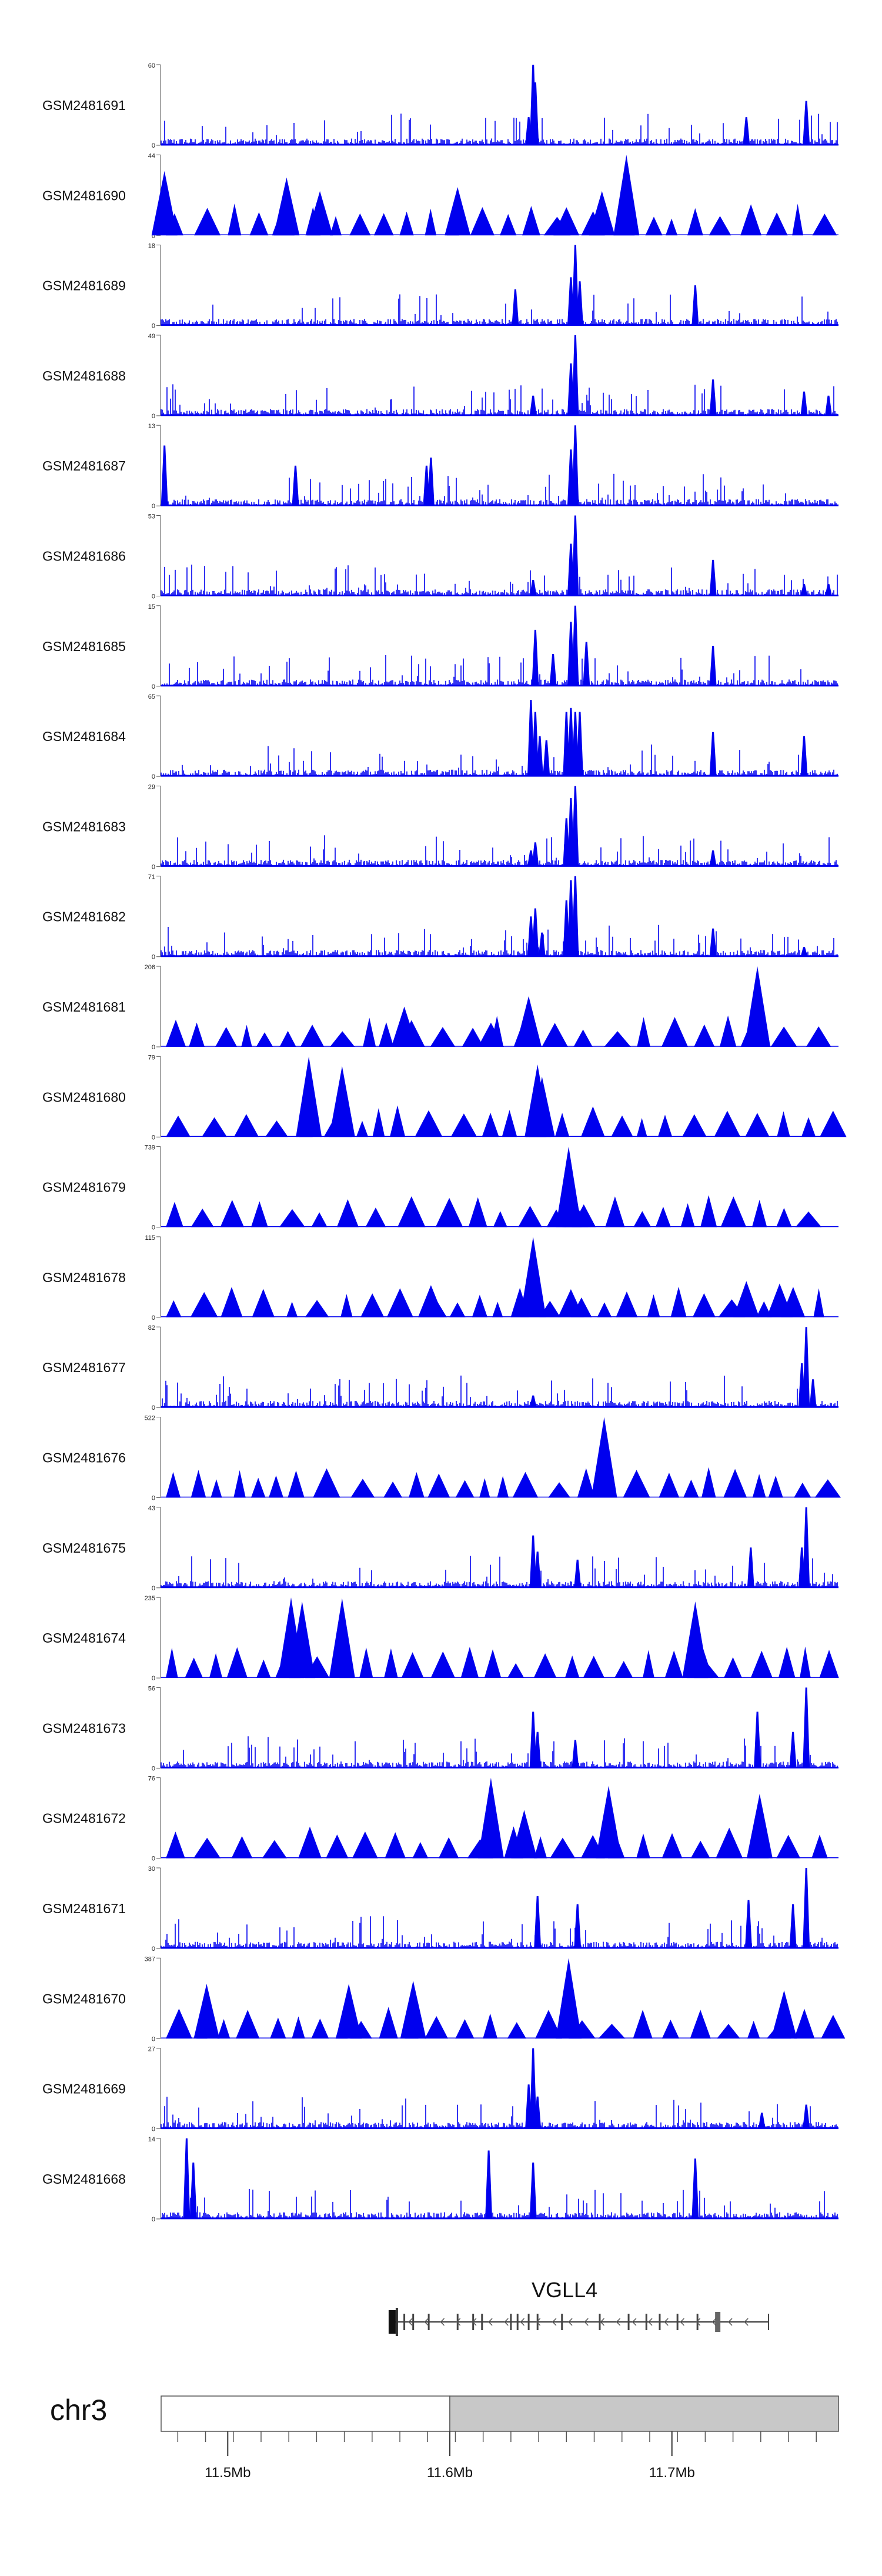 This screenshot has width=882, height=2576. What do you see at coordinates (84, 1548) in the screenshot?
I see `track-label: GSM2481675` at bounding box center [84, 1548].